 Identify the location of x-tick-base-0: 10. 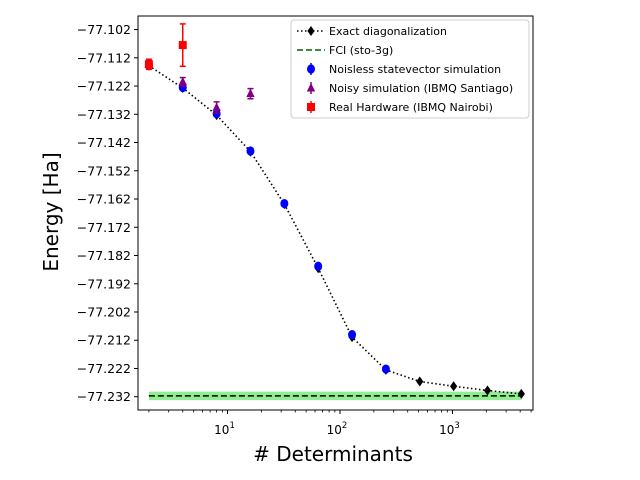
(221, 430).